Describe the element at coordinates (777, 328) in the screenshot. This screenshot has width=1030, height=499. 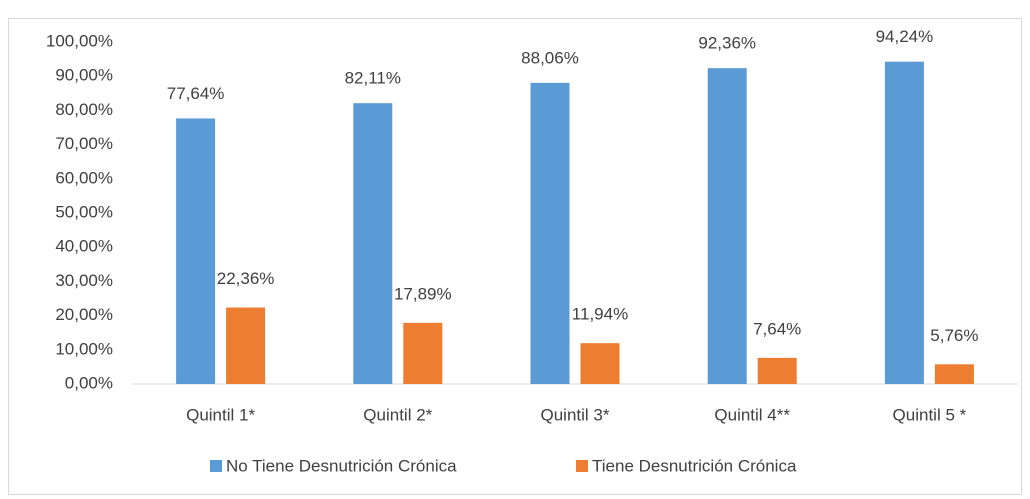
I see `value-label: 7,64%` at that location.